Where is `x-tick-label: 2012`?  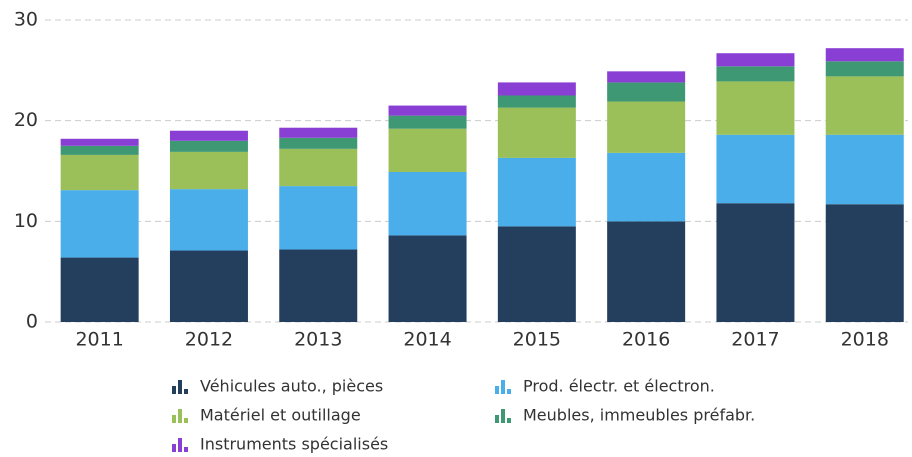
x-tick-label: 2012 is located at coordinates (209, 340).